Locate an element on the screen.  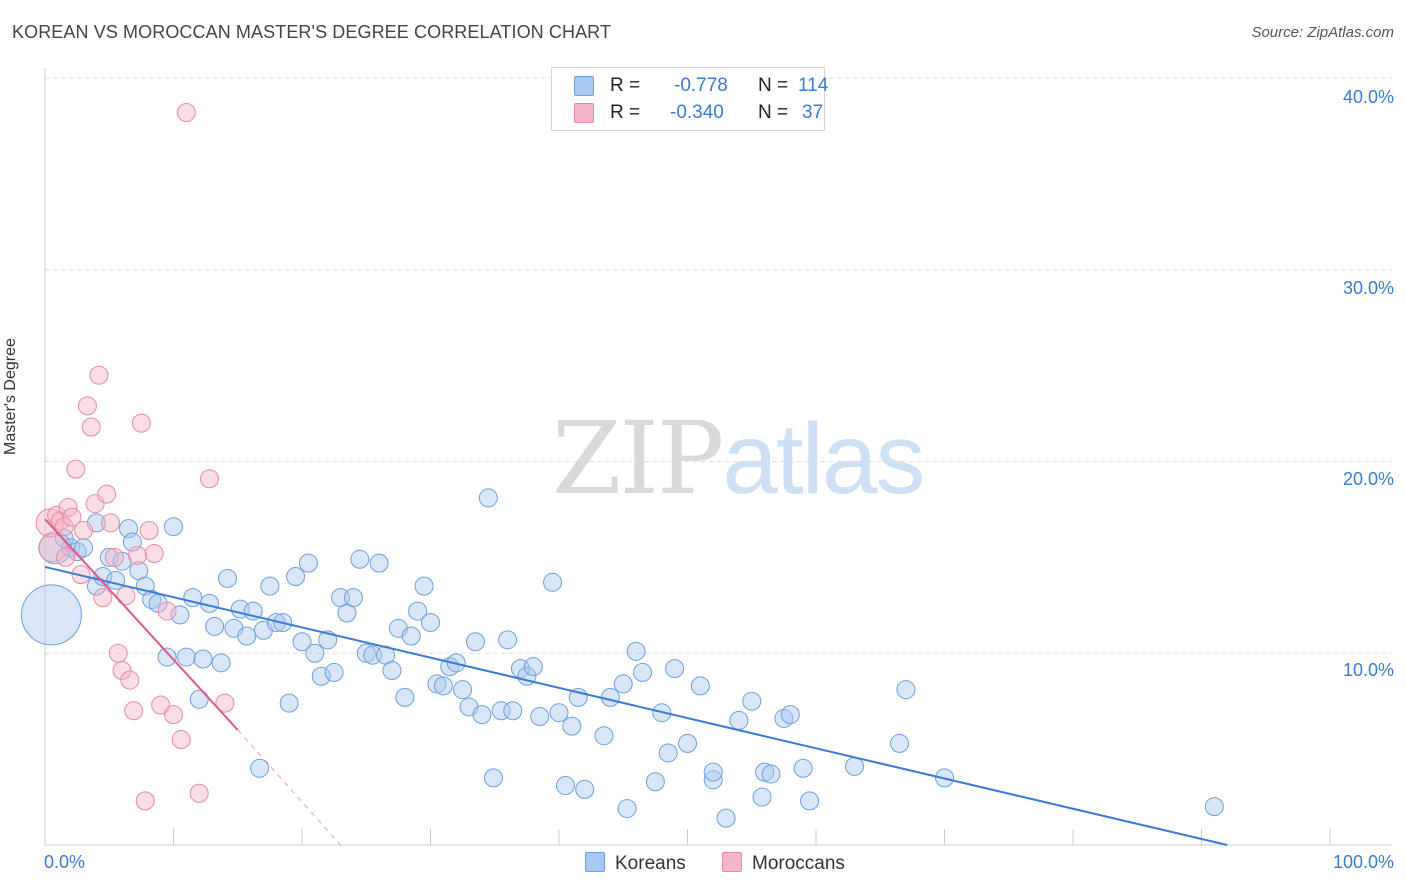
koreans-r-value: -0.778 is located at coordinates (701, 85).